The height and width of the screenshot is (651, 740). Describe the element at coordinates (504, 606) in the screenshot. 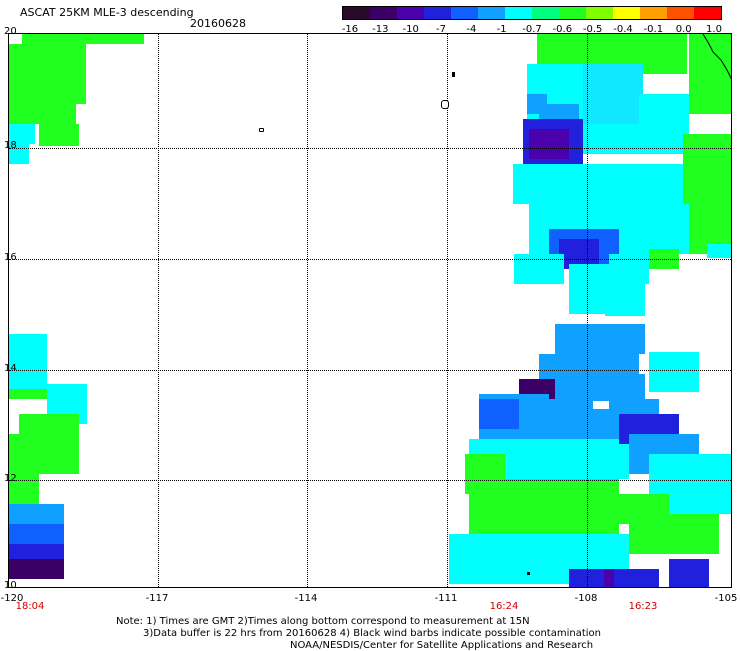

I see `pass-time-label: 16:24` at that location.